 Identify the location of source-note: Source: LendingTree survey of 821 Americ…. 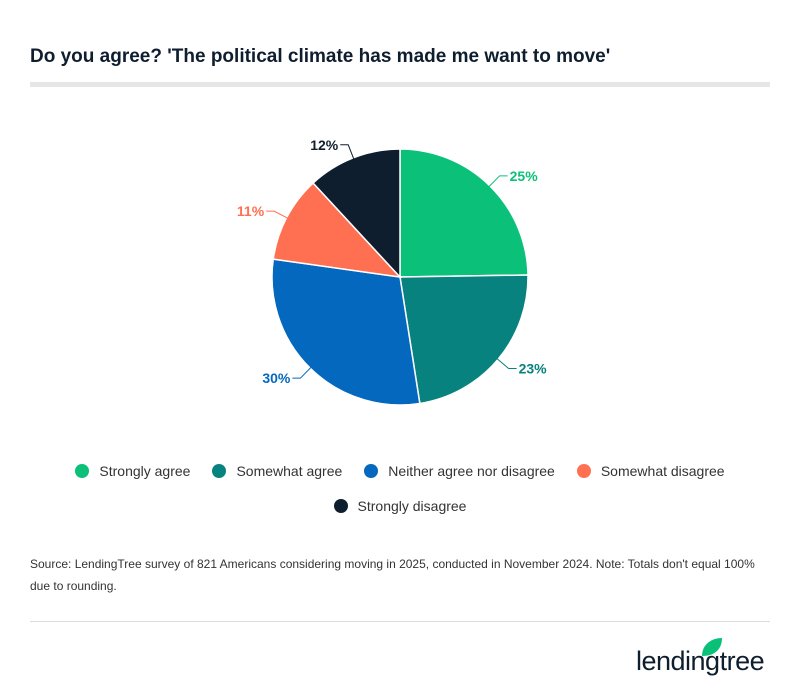
(392, 575).